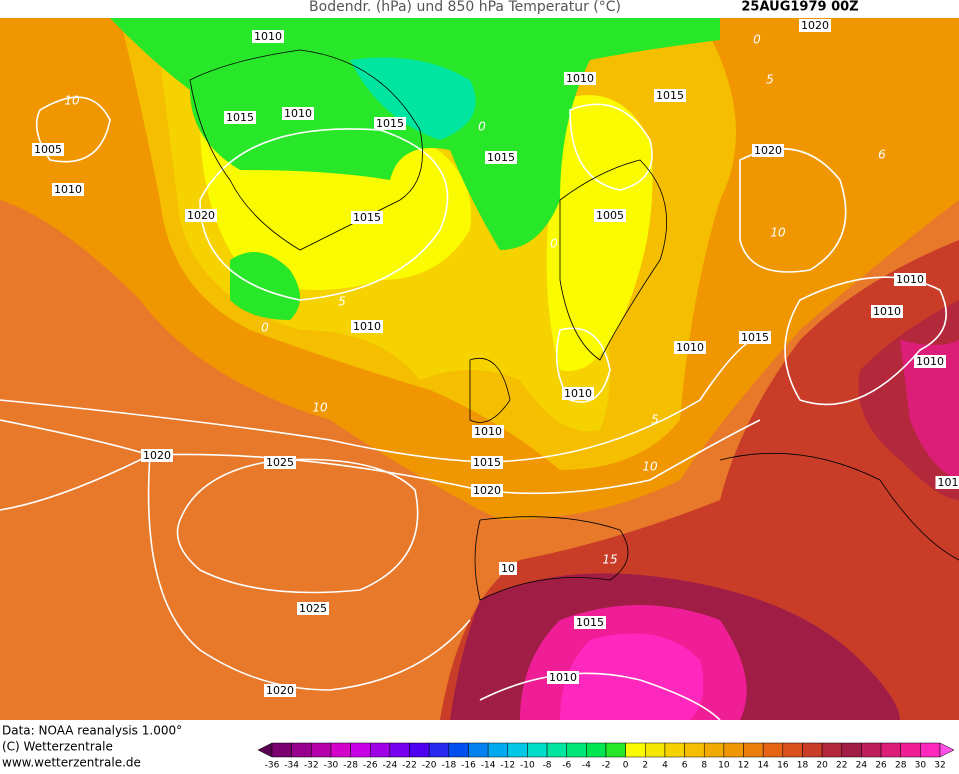 The image size is (959, 774). What do you see at coordinates (763, 766) in the screenshot?
I see `colorbar-label: 14` at bounding box center [763, 766].